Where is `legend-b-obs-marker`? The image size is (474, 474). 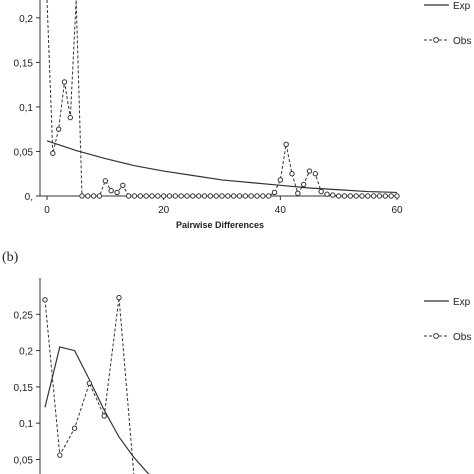
legend-b-obs-marker is located at coordinates (436, 336).